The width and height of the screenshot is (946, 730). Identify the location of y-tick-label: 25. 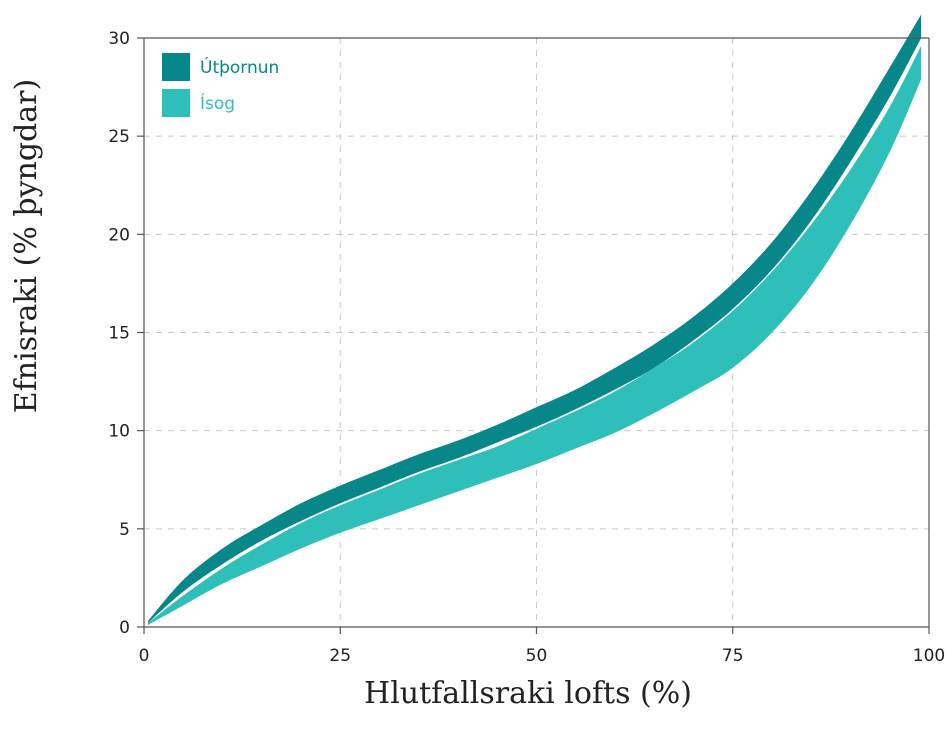
(119, 137).